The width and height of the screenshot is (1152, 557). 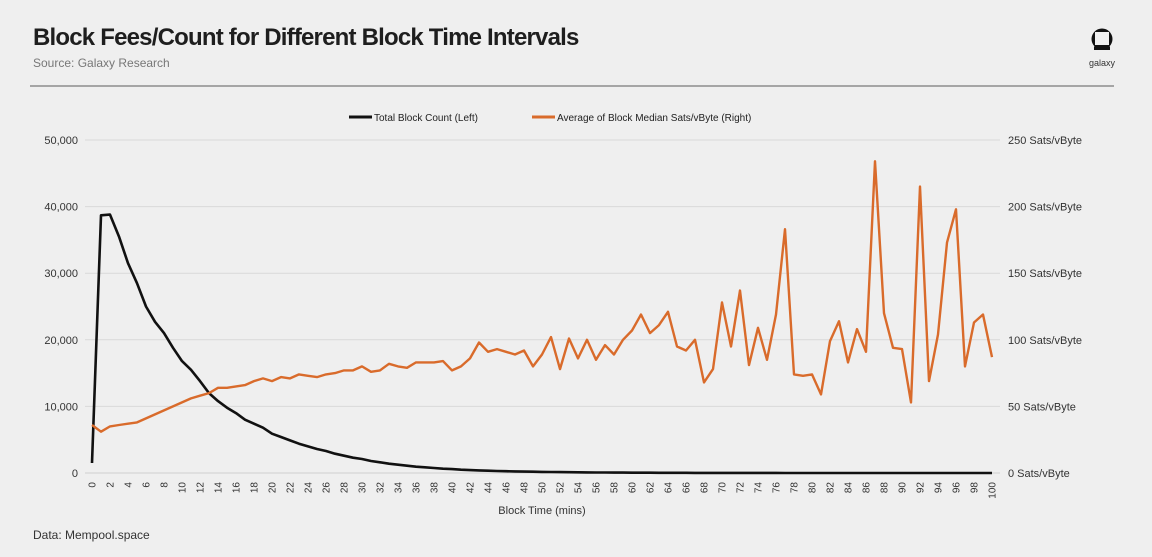 What do you see at coordinates (867, 488) in the screenshot?
I see `x-tick-label: 86` at bounding box center [867, 488].